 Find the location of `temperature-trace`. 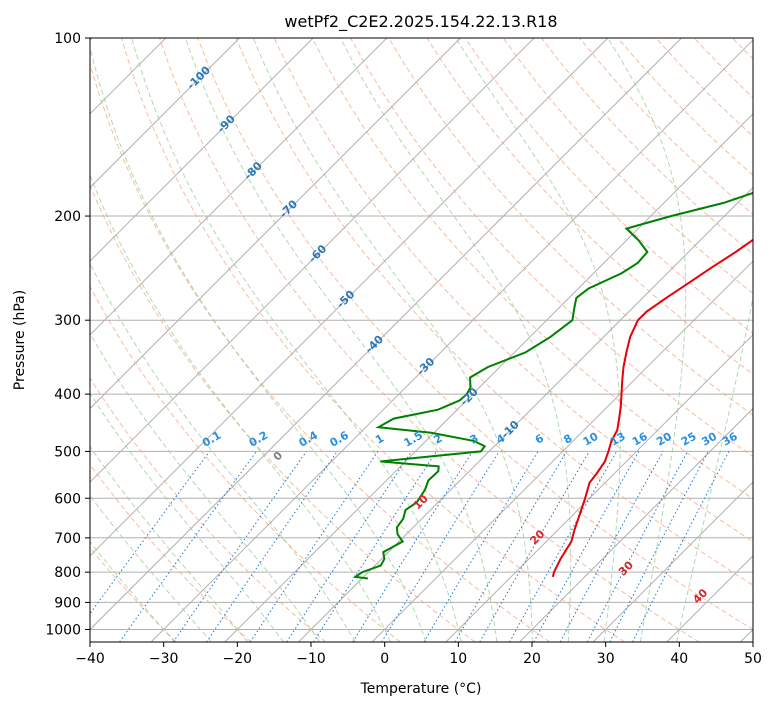

temperature-trace is located at coordinates (652, 408).